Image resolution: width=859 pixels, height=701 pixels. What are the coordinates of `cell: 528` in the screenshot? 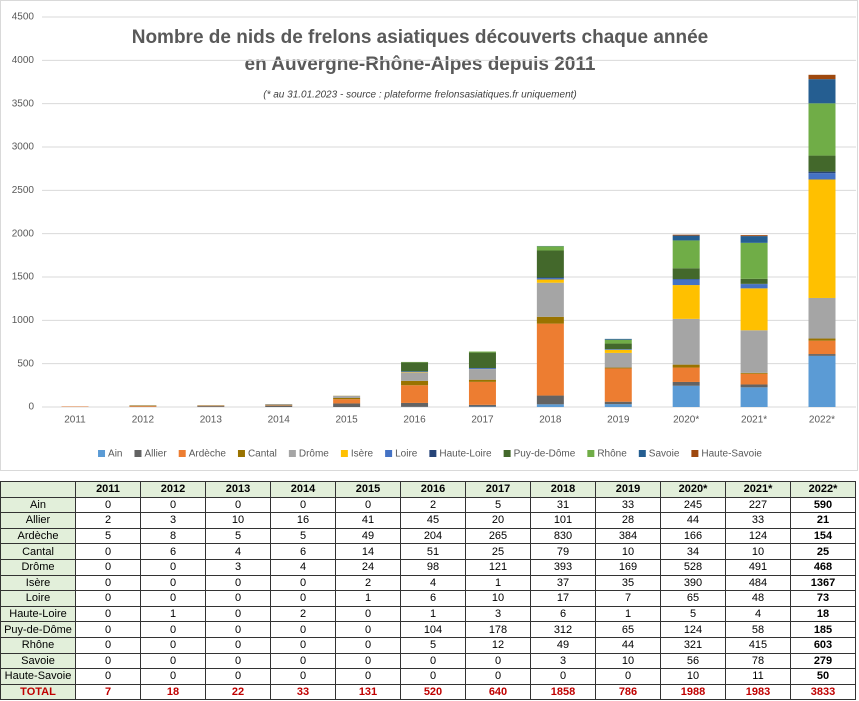 It's located at (693, 567).